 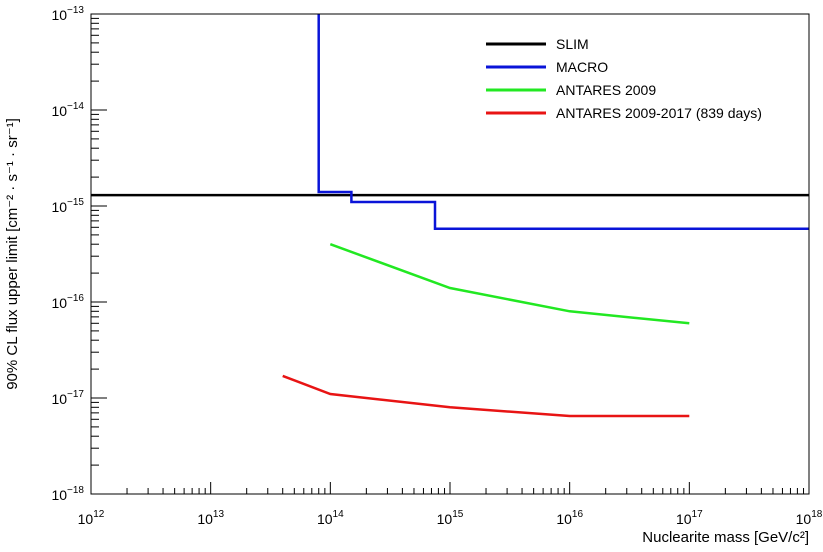 I want to click on y-tick-label: 10−16, so click(x=67, y=302).